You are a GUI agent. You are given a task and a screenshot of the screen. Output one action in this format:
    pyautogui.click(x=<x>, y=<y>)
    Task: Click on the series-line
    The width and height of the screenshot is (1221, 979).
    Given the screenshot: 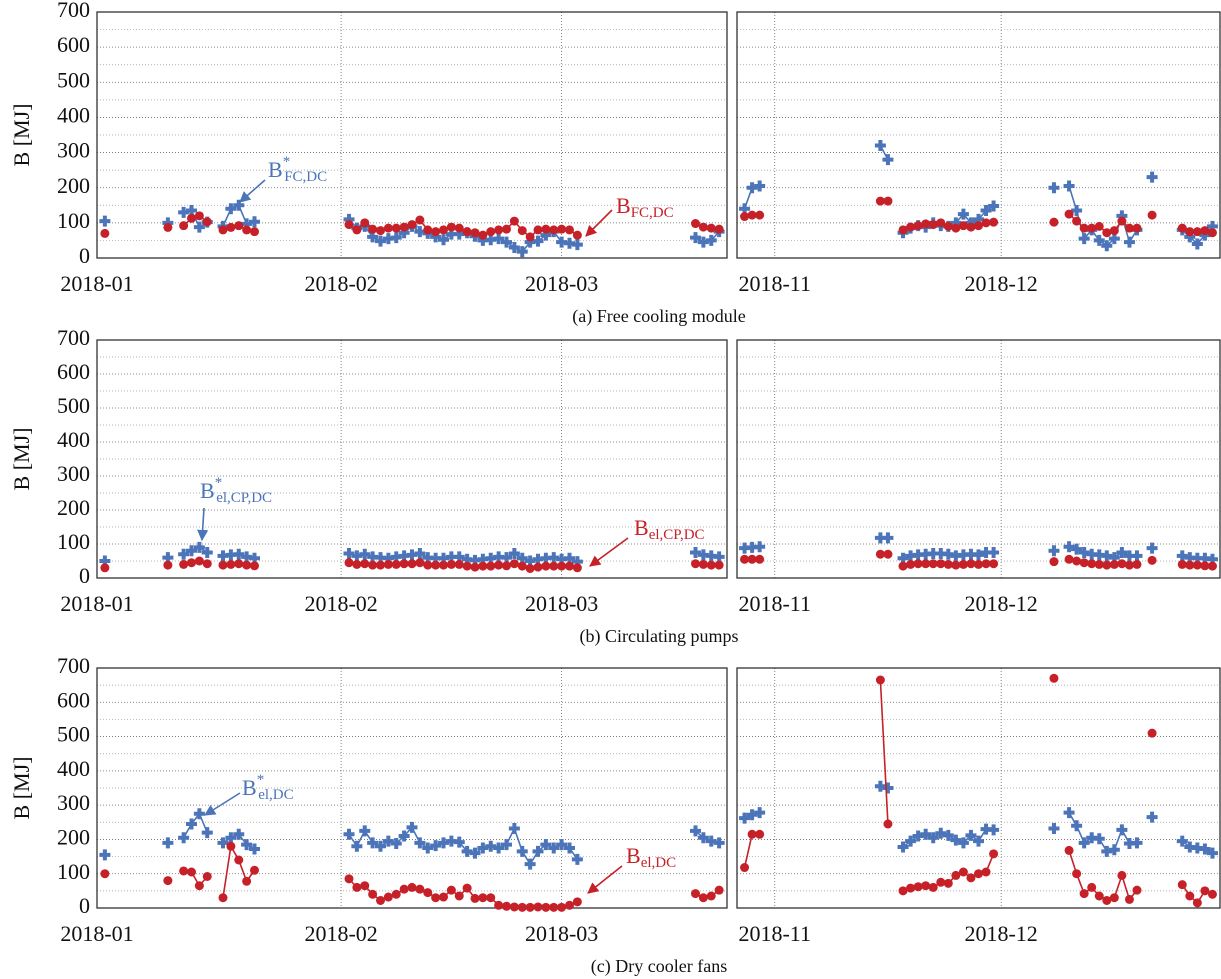 What is the action you would take?
    pyautogui.click(x=1103, y=832)
    